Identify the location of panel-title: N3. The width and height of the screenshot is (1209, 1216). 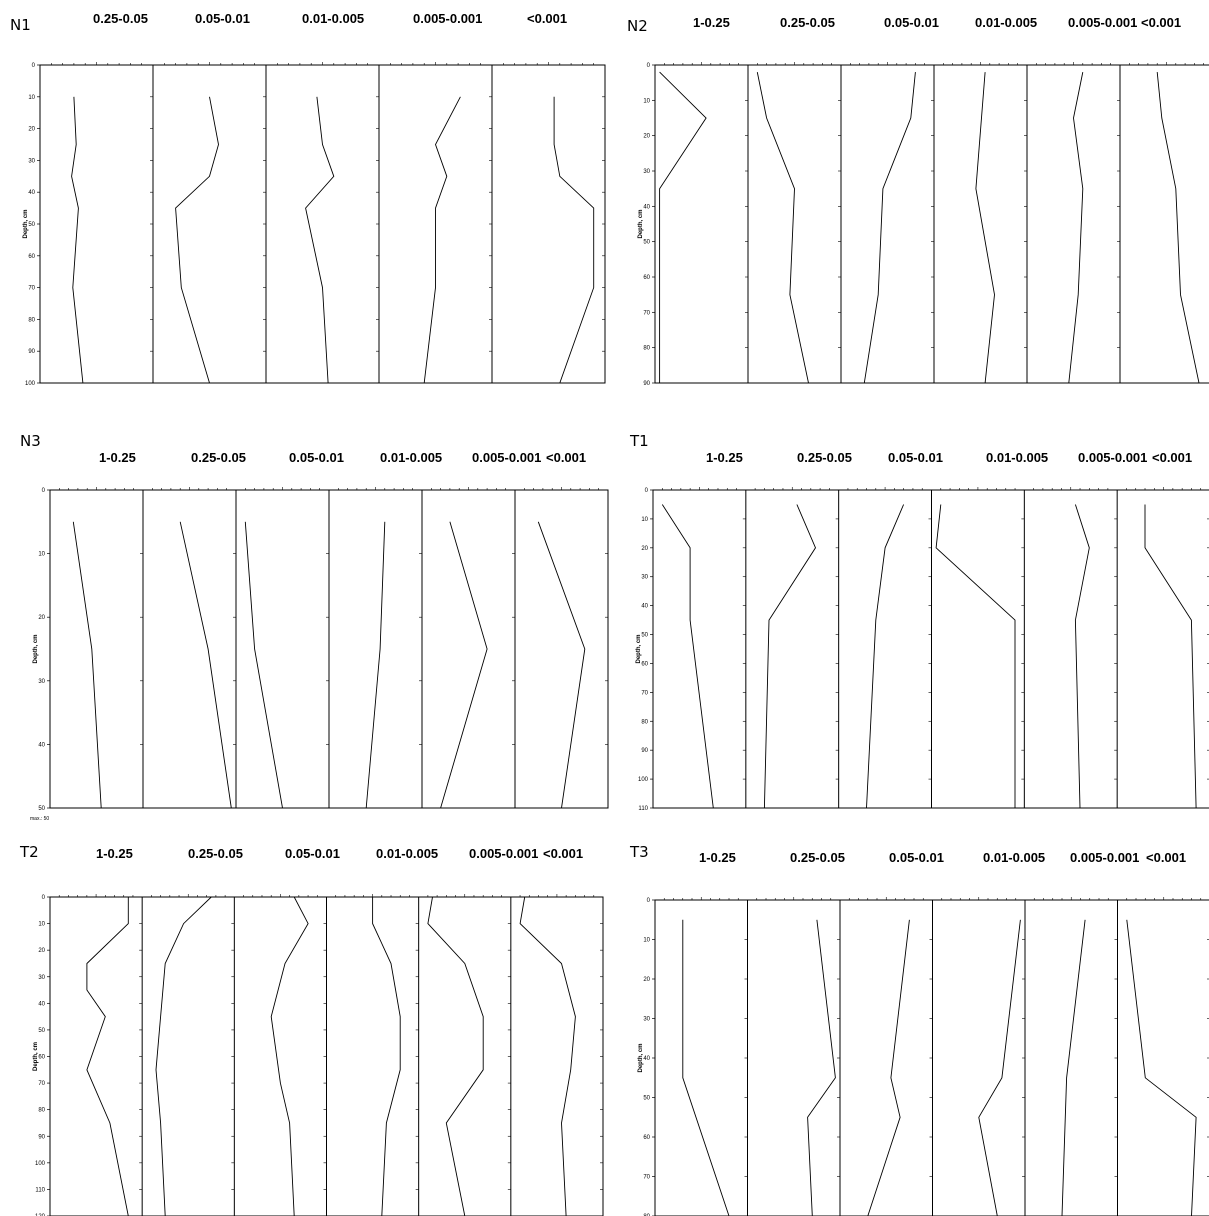
(30, 441).